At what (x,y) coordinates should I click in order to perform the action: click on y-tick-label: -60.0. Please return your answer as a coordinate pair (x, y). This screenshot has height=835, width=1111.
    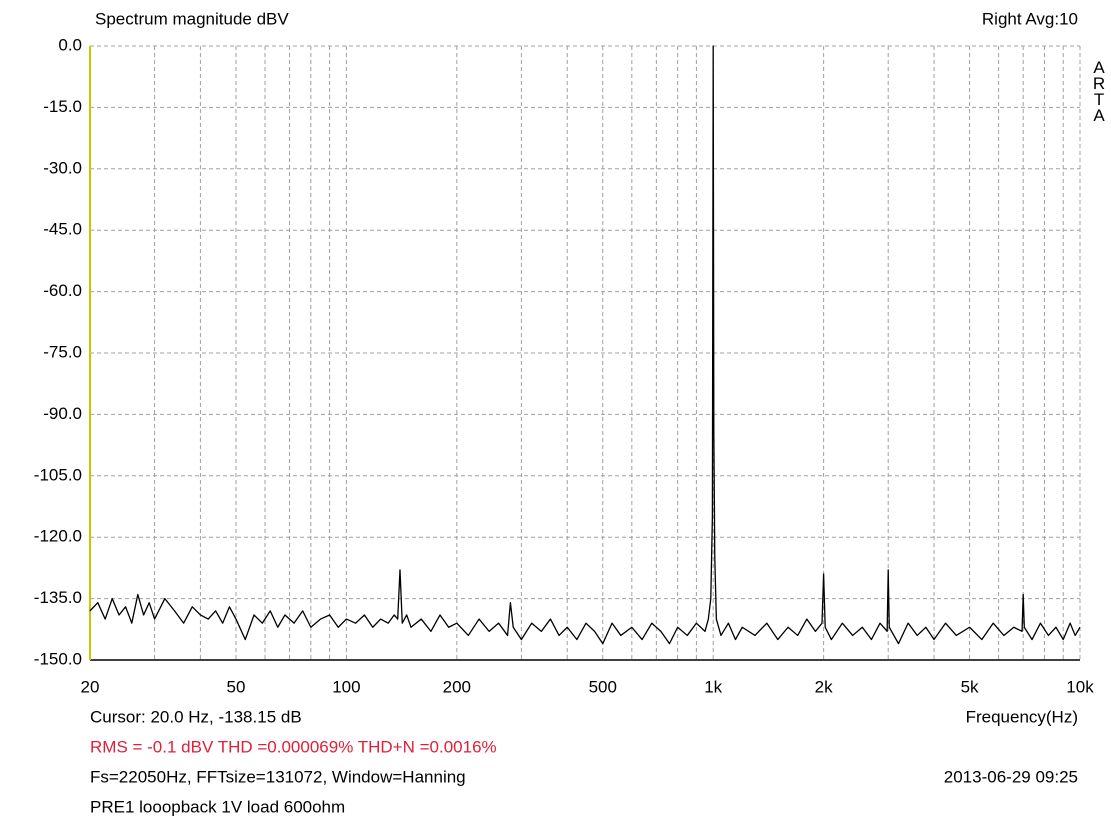
    Looking at the image, I should click on (62, 290).